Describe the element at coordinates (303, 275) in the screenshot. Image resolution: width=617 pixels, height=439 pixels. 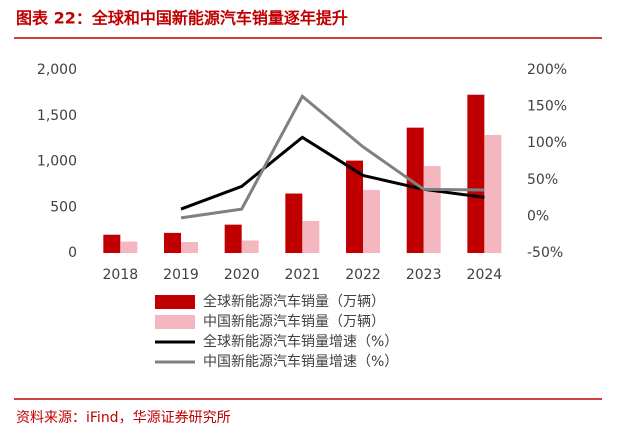
I see `x-tick-label: 2021` at that location.